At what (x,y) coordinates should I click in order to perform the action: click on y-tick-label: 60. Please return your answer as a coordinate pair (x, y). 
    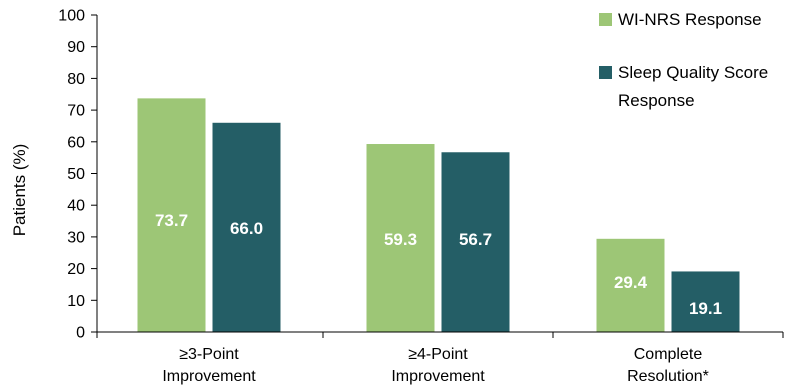
    Looking at the image, I should click on (76, 142).